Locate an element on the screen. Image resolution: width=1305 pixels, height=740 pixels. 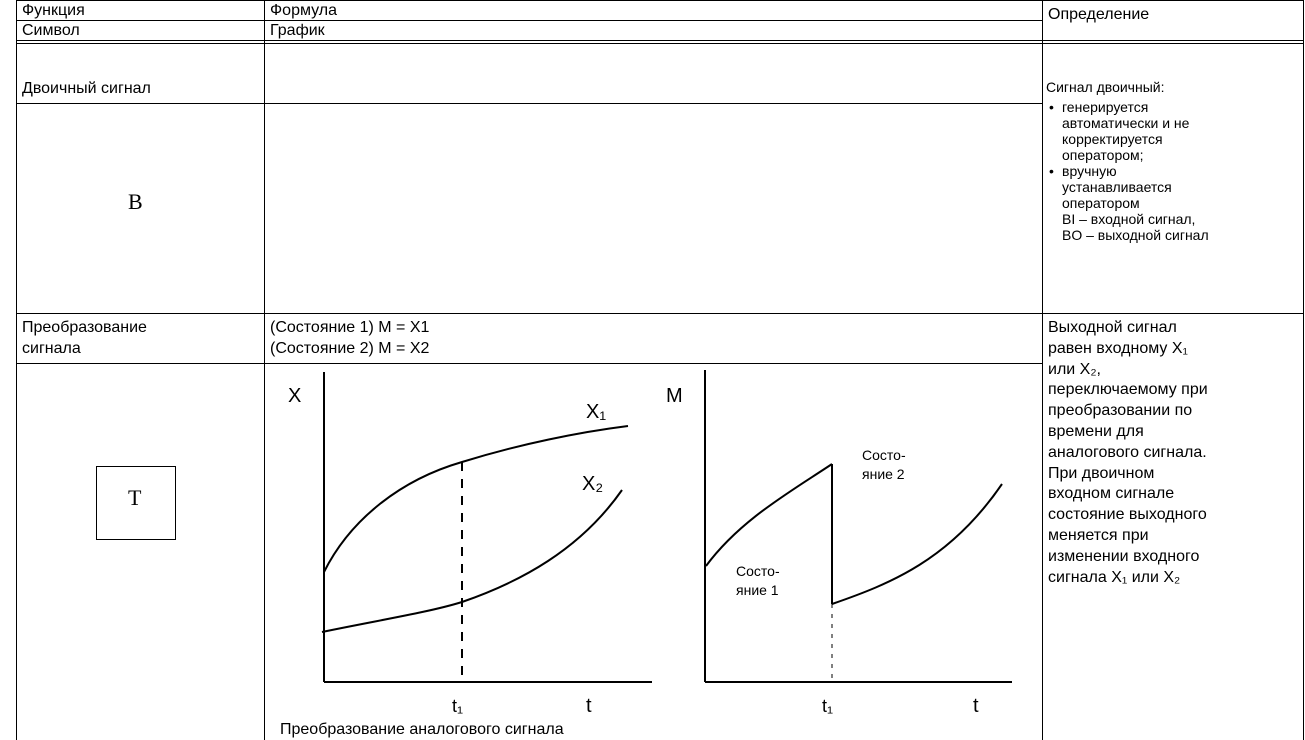
binary-row-bottom is located at coordinates (660, 313).